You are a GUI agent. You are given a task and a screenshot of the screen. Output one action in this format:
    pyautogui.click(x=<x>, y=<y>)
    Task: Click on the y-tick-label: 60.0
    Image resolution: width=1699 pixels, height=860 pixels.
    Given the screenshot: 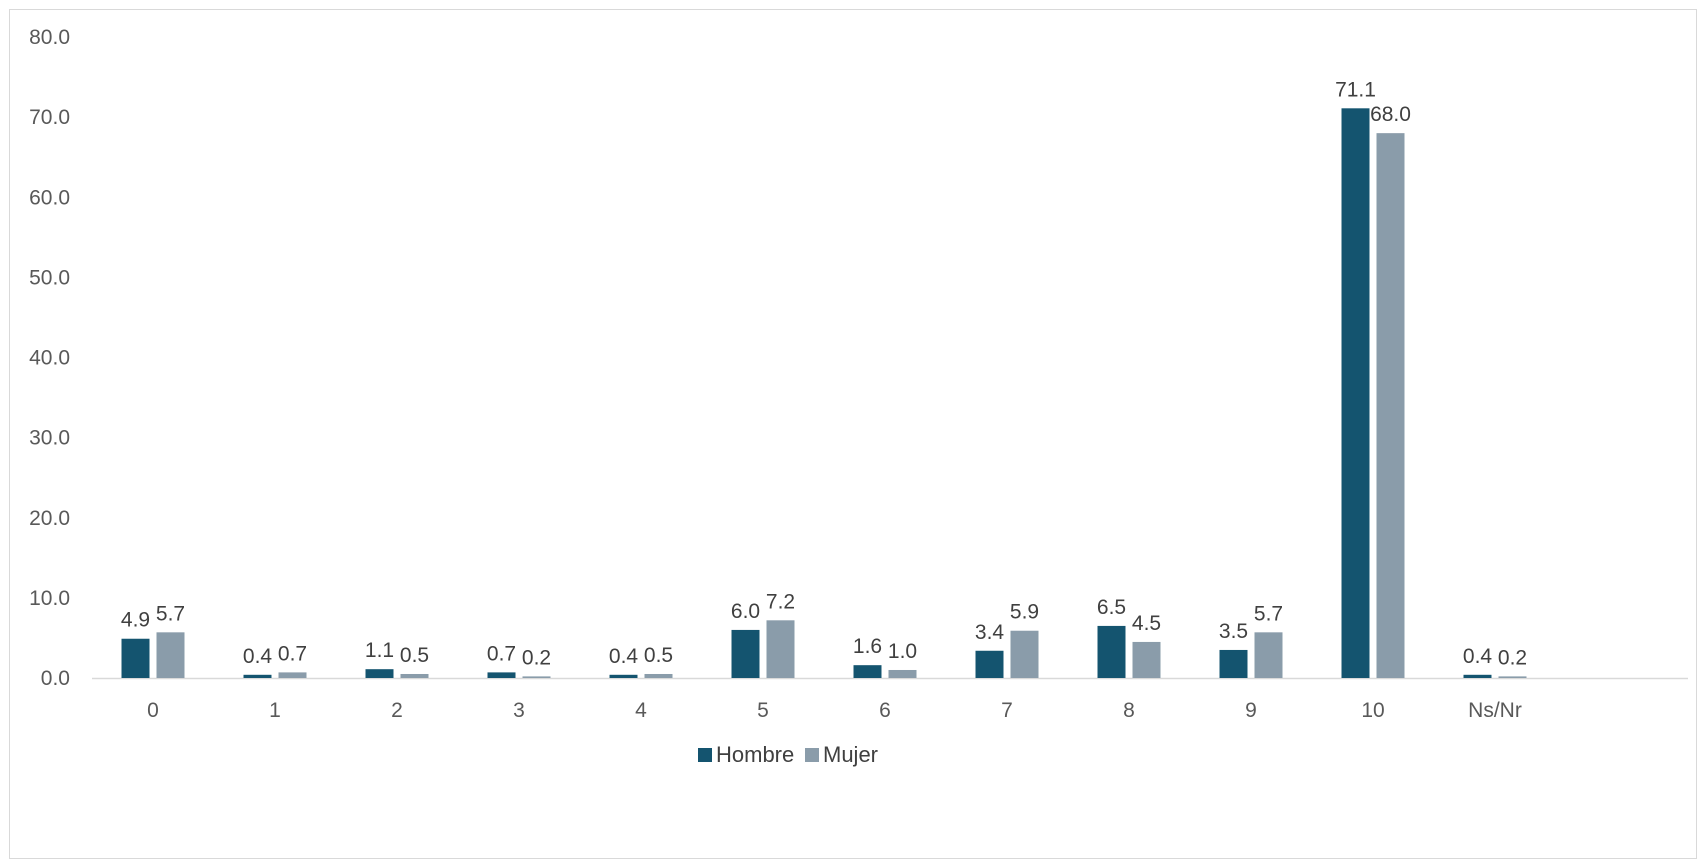 What is the action you would take?
    pyautogui.click(x=49, y=197)
    